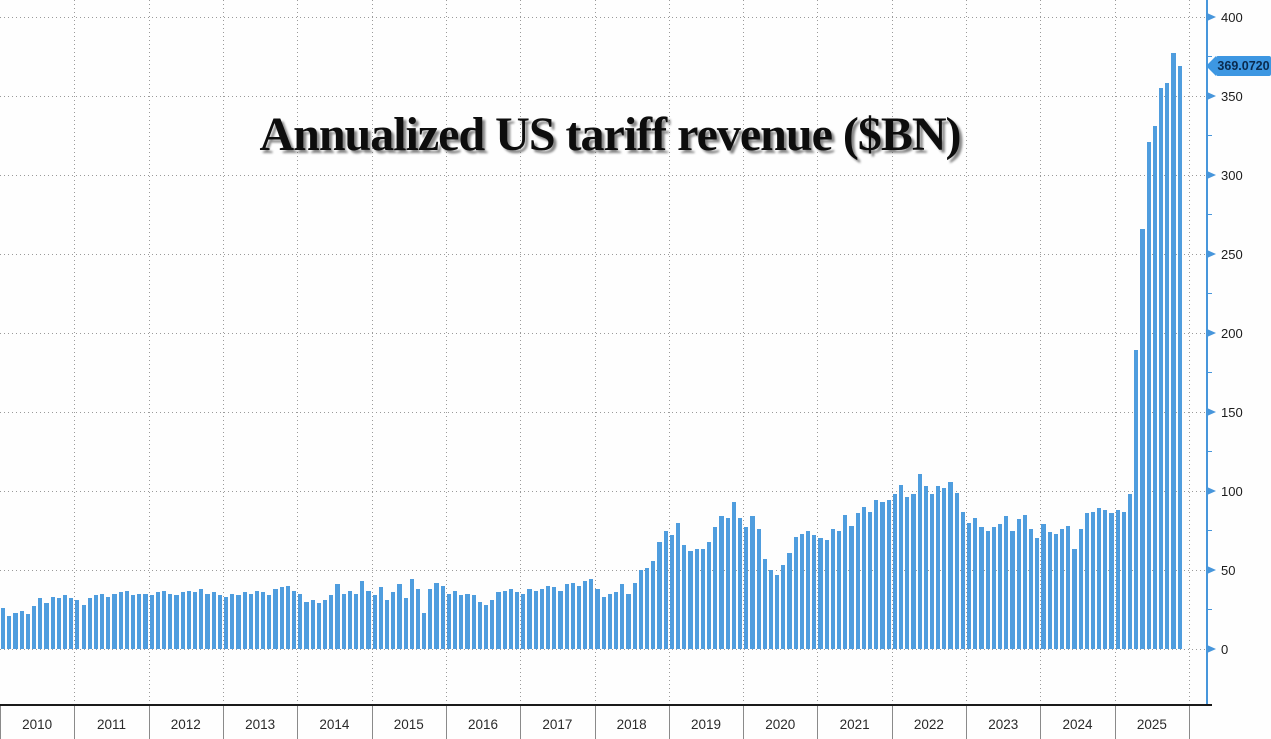 This screenshot has height=739, width=1271. Describe the element at coordinates (185, 724) in the screenshot. I see `year-label: 2012` at that location.